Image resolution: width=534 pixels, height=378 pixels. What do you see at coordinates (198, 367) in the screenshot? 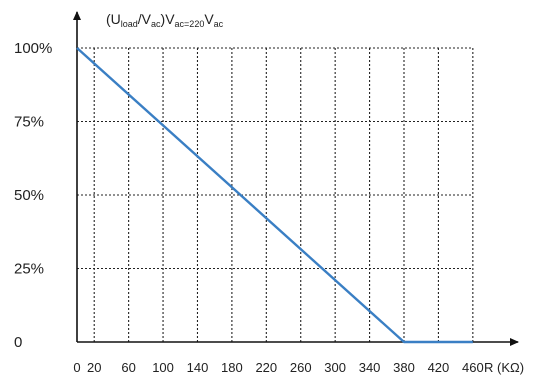
I see `x-tick-label: 140` at bounding box center [198, 367].